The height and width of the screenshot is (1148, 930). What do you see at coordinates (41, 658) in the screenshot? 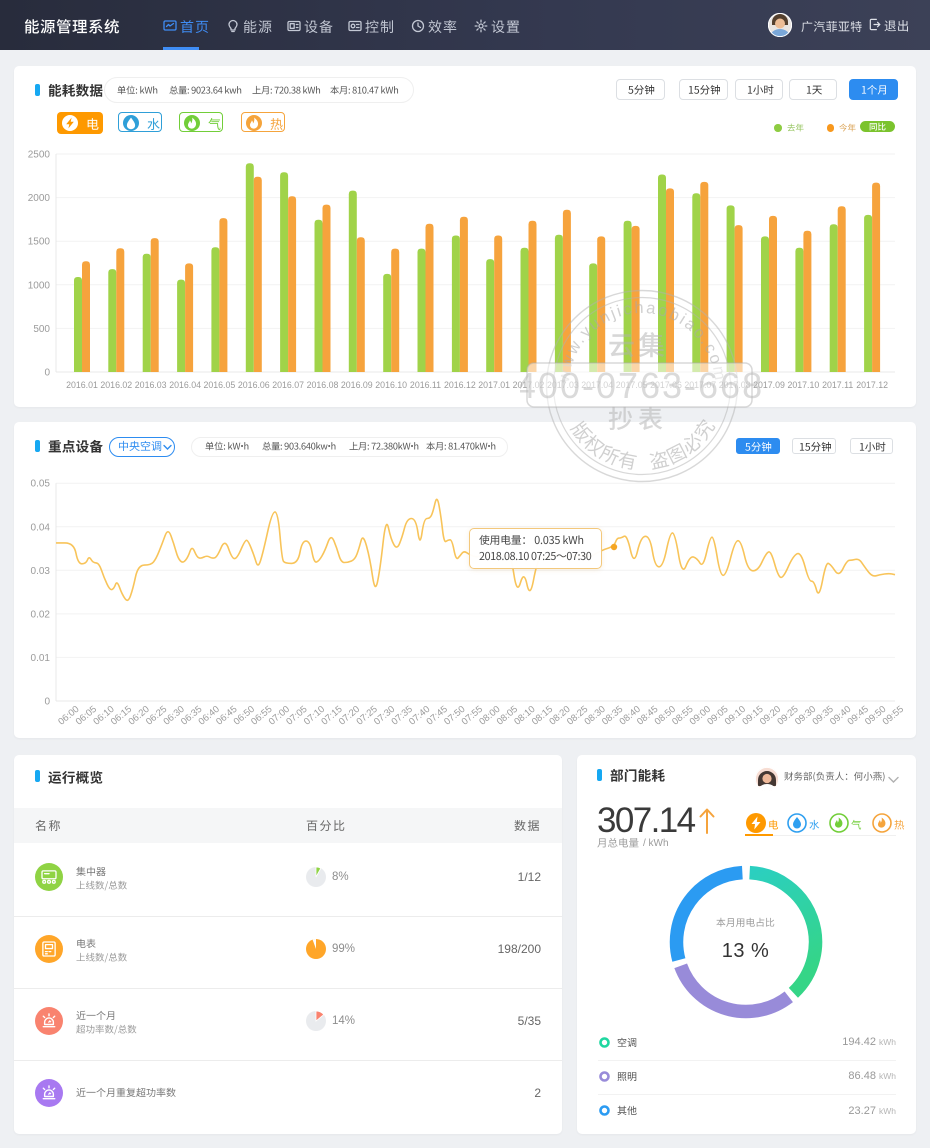
I see `svg-text: 0.01` at bounding box center [41, 658].